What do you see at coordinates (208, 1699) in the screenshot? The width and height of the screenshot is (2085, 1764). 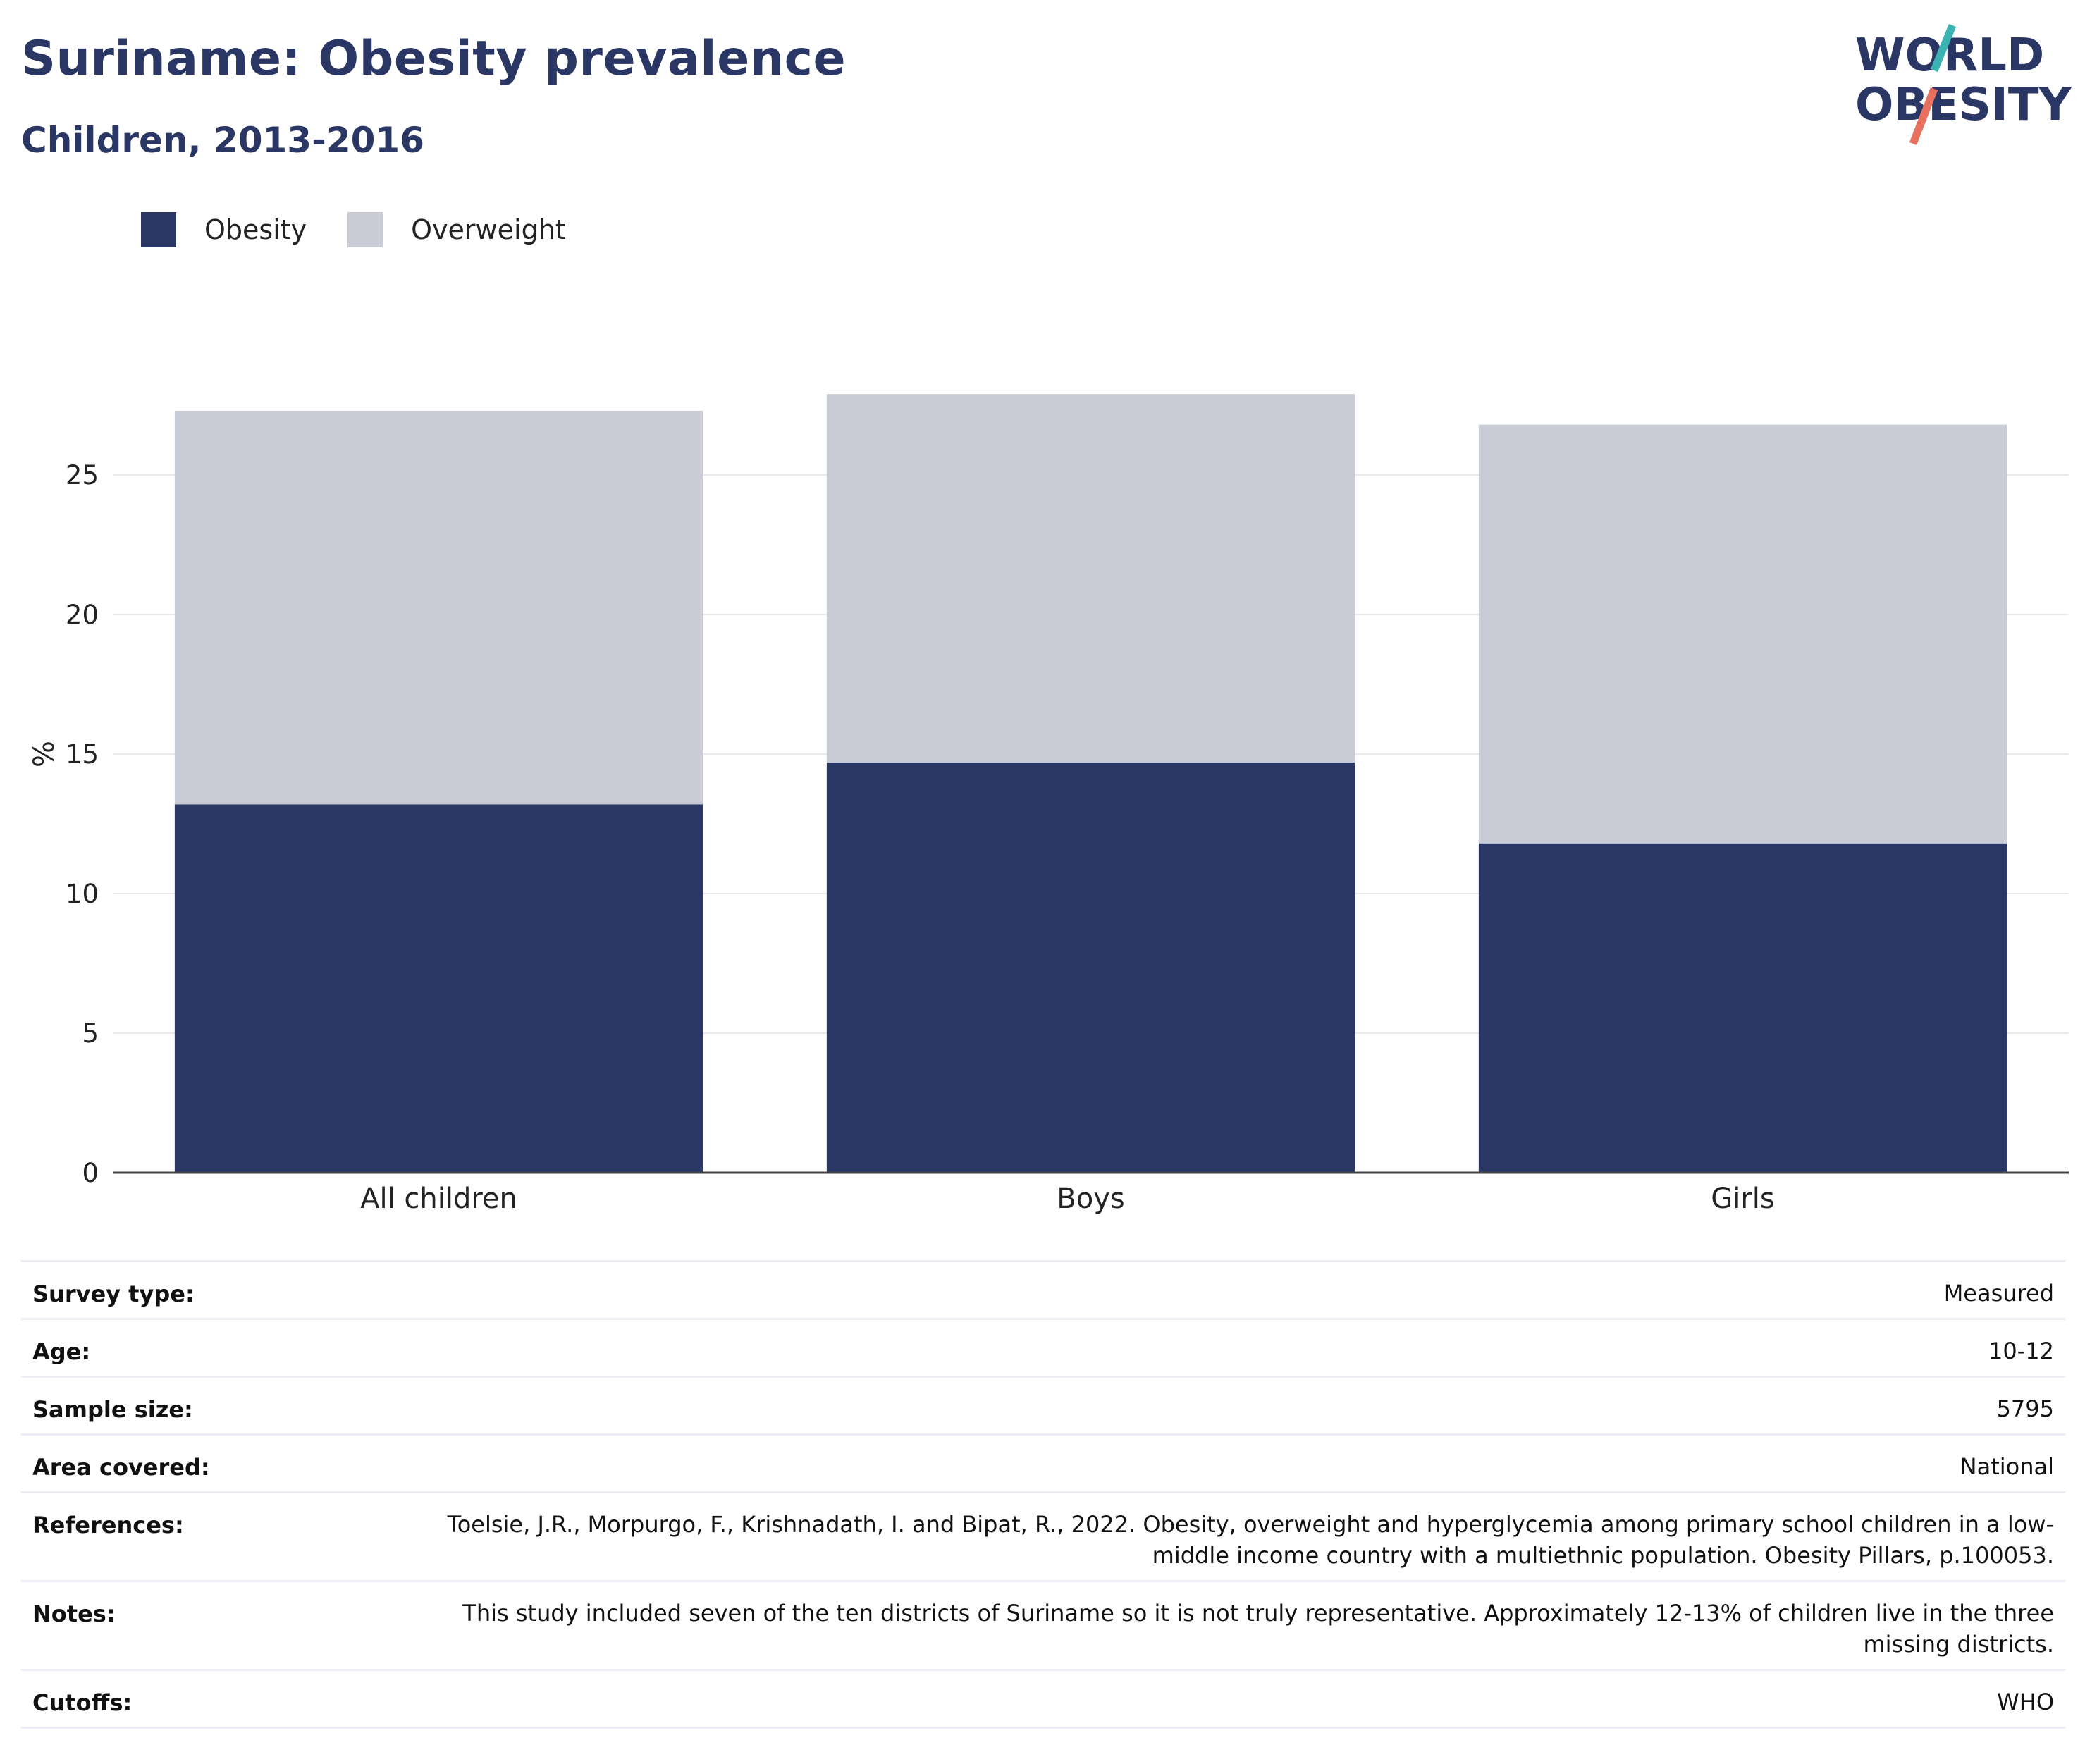 I see `row-label-cutoffs: Cutoffs:` at bounding box center [208, 1699].